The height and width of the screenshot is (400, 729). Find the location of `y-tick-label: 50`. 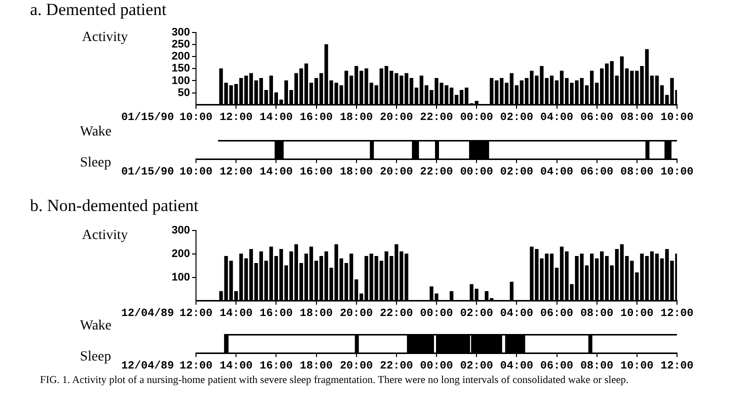

y-tick-label: 50 is located at coordinates (184, 92).